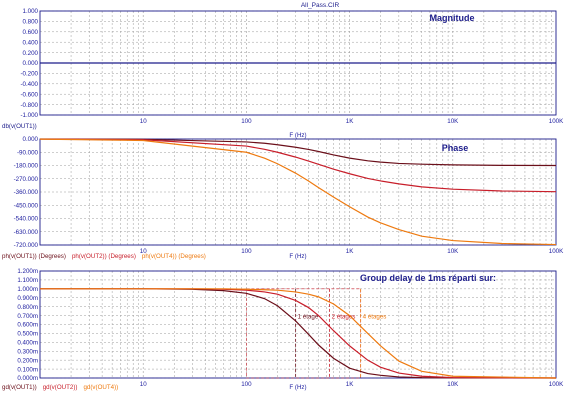 The image size is (578, 414). What do you see at coordinates (31, 32) in the screenshot?
I see `y-tick-label: 0.600` at bounding box center [31, 32].